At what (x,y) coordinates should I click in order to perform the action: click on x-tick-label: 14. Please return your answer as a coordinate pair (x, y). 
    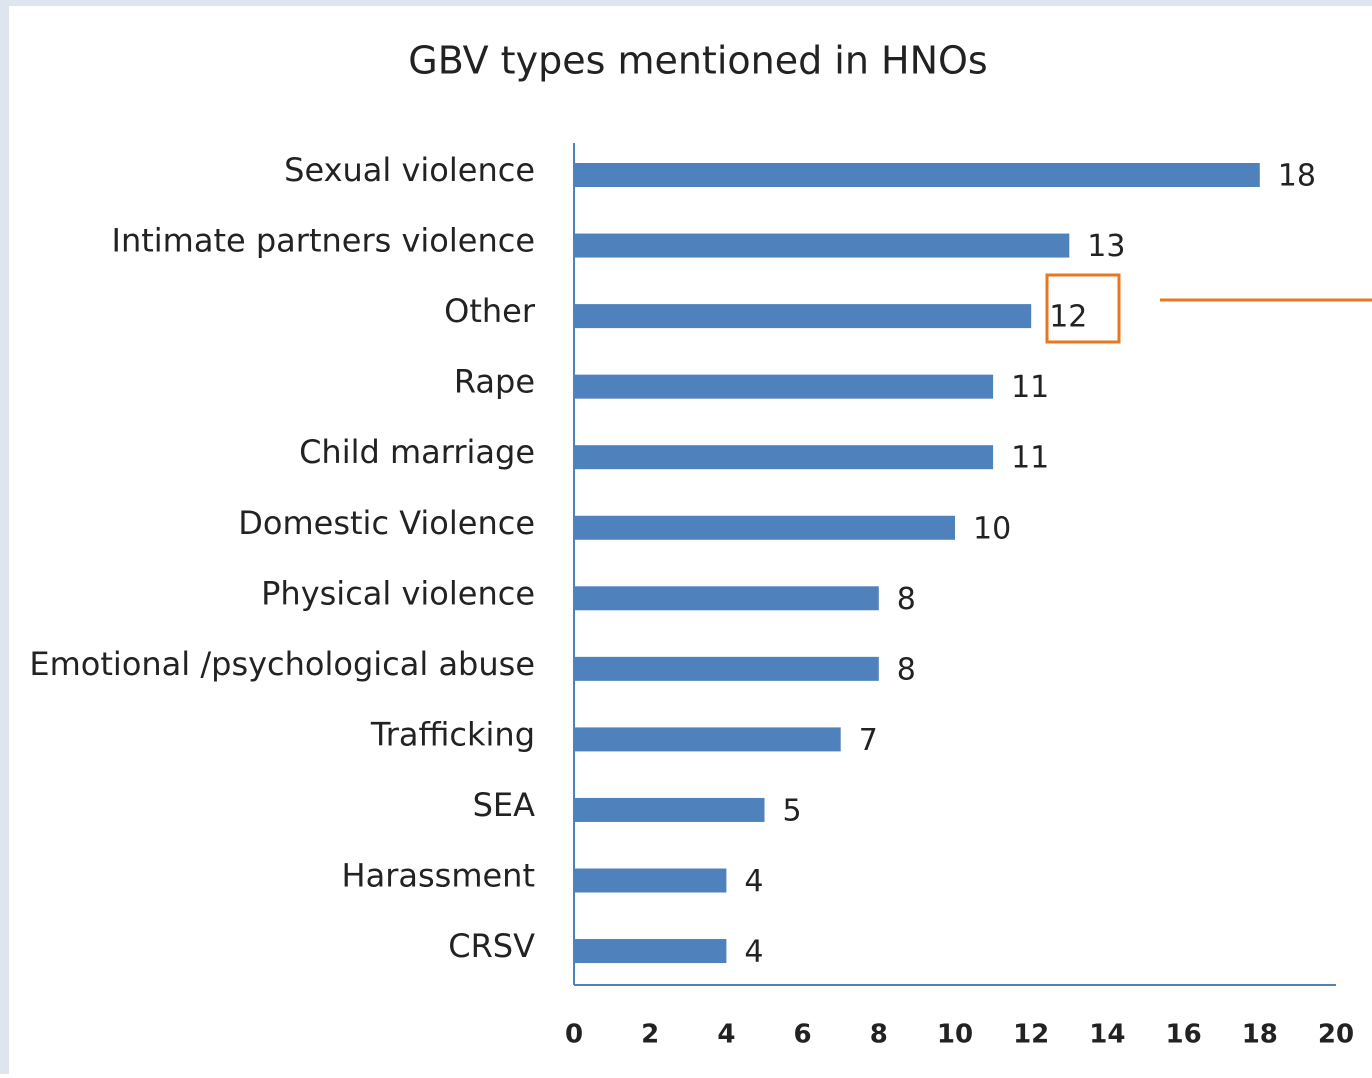
    Looking at the image, I should click on (1107, 1035).